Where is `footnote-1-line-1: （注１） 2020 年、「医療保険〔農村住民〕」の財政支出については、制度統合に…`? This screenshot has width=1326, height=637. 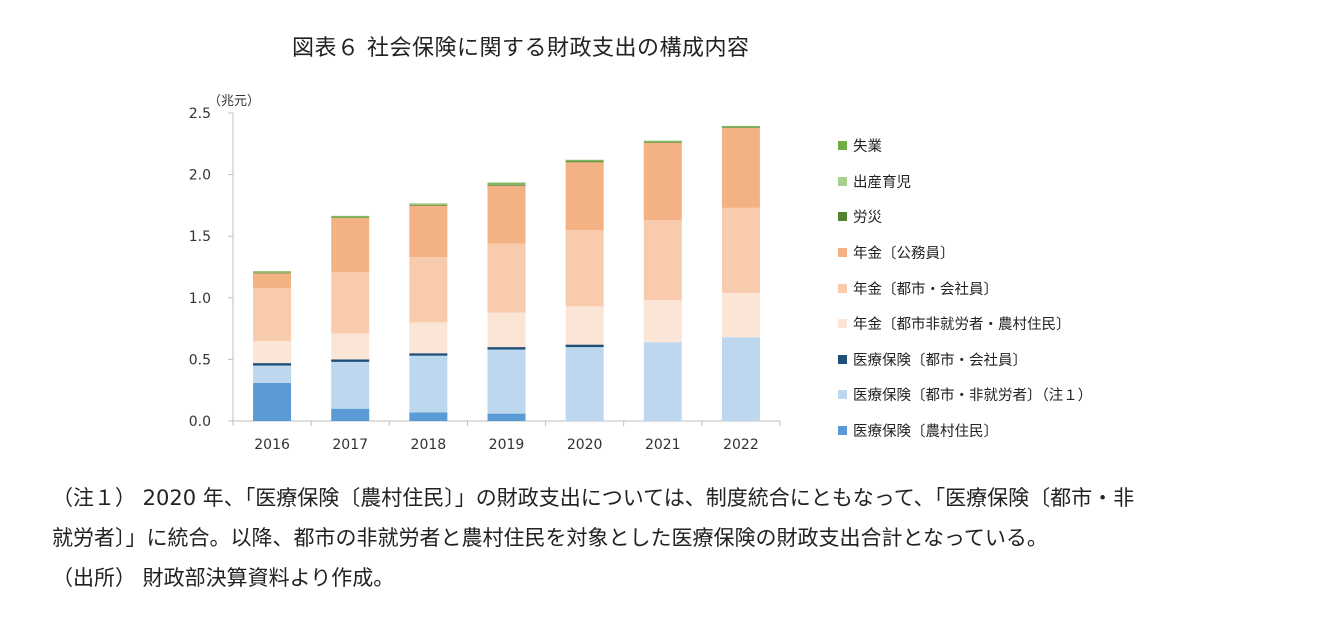
footnote-1-line-1: （注１） 2020 年、「医療保険〔農村住民〕」の財政支出については、制度統合に… is located at coordinates (593, 498).